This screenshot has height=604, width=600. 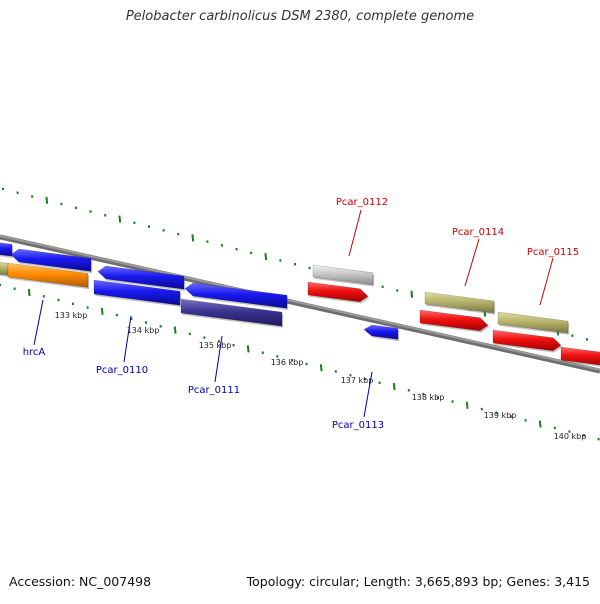 What do you see at coordinates (143, 330) in the screenshot?
I see `kbp-tick-label: 134 kbp` at bounding box center [143, 330].